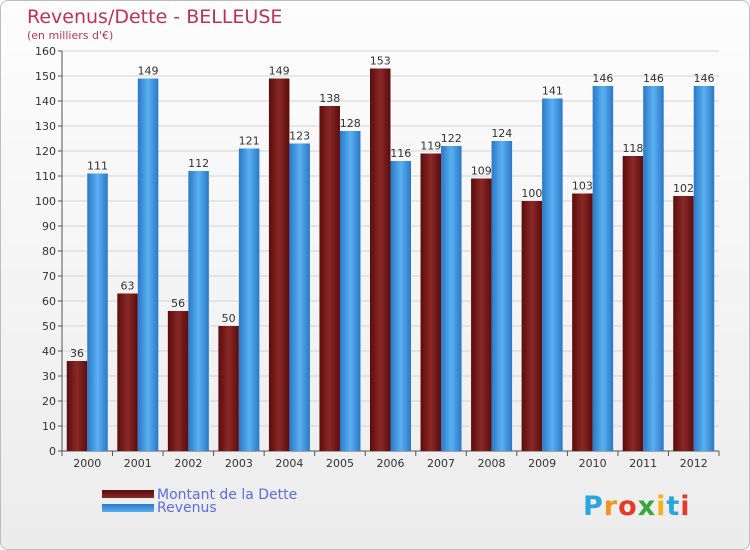  What do you see at coordinates (582, 186) in the screenshot?
I see `data-label-dette: 103` at bounding box center [582, 186].